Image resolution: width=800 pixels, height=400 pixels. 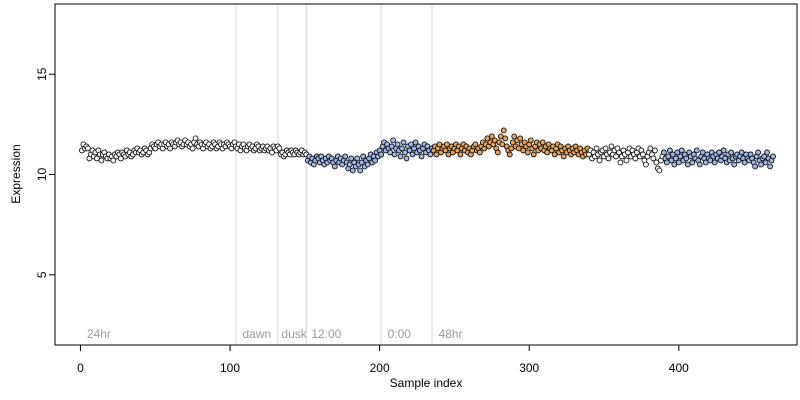 I want to click on time-annotation: dawn, so click(x=257, y=334).